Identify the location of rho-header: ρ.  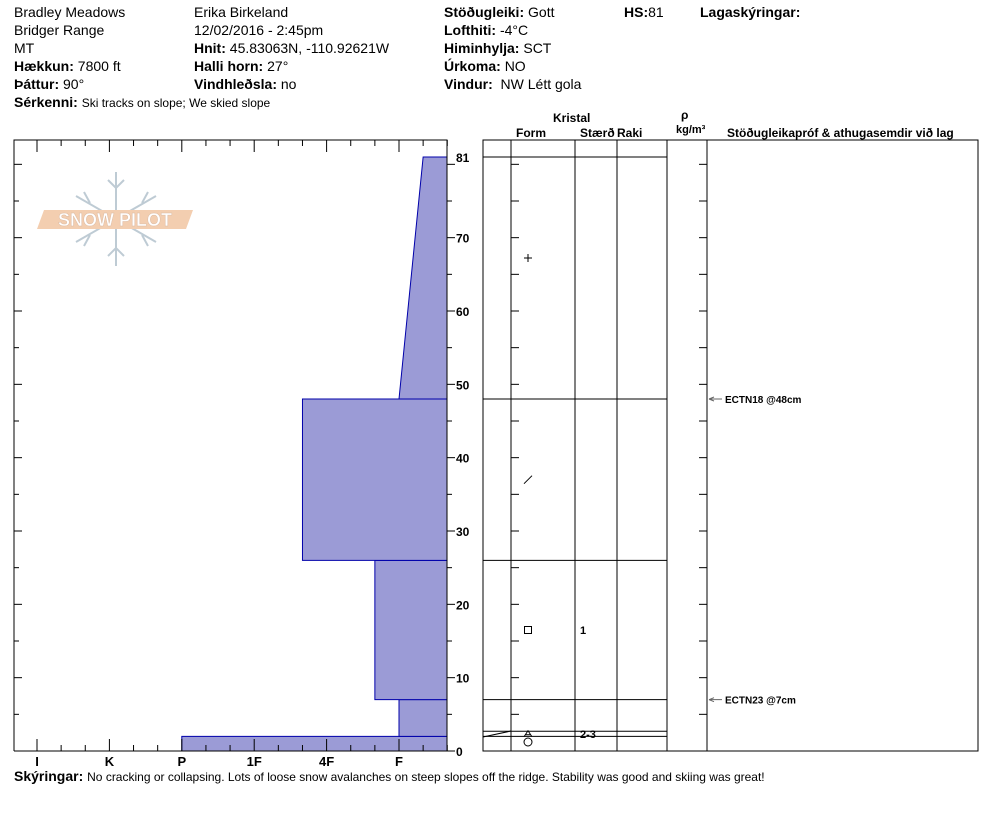
(685, 115).